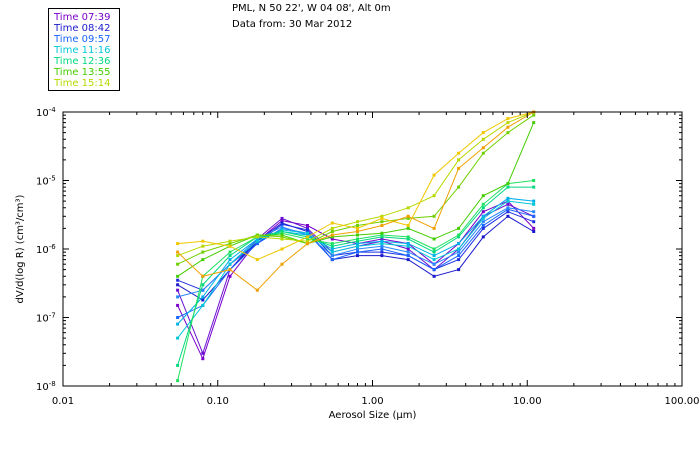 This screenshot has width=700, height=450. What do you see at coordinates (82, 61) in the screenshot?
I see `legend-item: Time 12:36` at bounding box center [82, 61].